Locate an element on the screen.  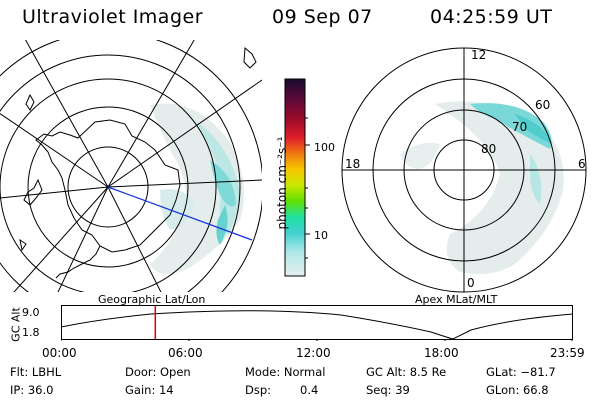
door-info: Door: Open is located at coordinates (158, 372).